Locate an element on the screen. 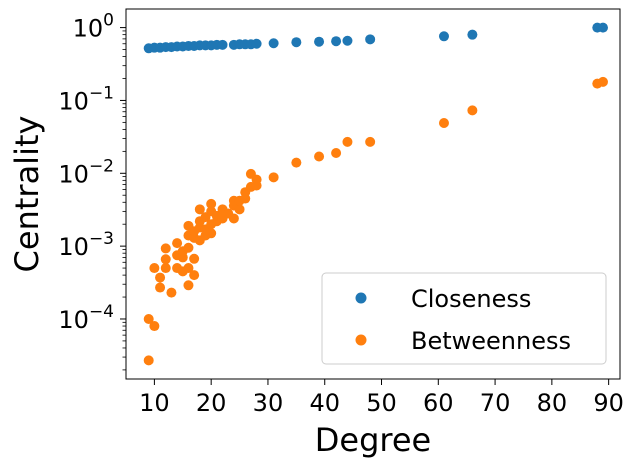 The image size is (631, 466). x-tick-label: 20 is located at coordinates (211, 403).